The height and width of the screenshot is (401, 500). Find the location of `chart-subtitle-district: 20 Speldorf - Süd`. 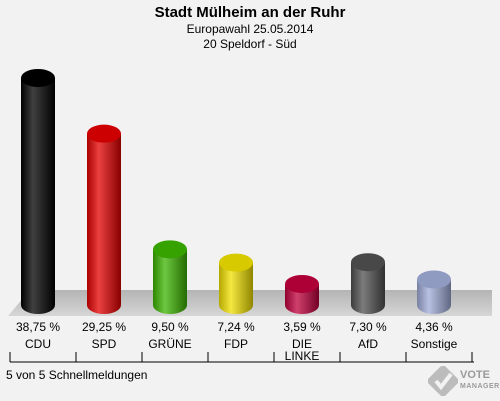

chart-subtitle-district: 20 Speldorf - Süd is located at coordinates (250, 44).